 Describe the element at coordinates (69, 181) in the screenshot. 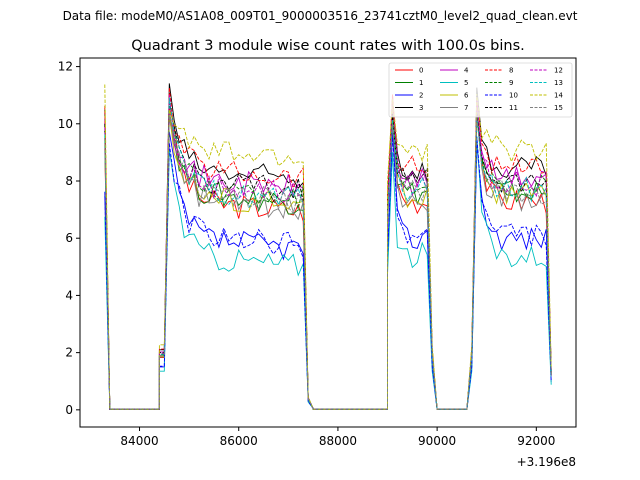

I see `y-tick-label: 8` at that location.